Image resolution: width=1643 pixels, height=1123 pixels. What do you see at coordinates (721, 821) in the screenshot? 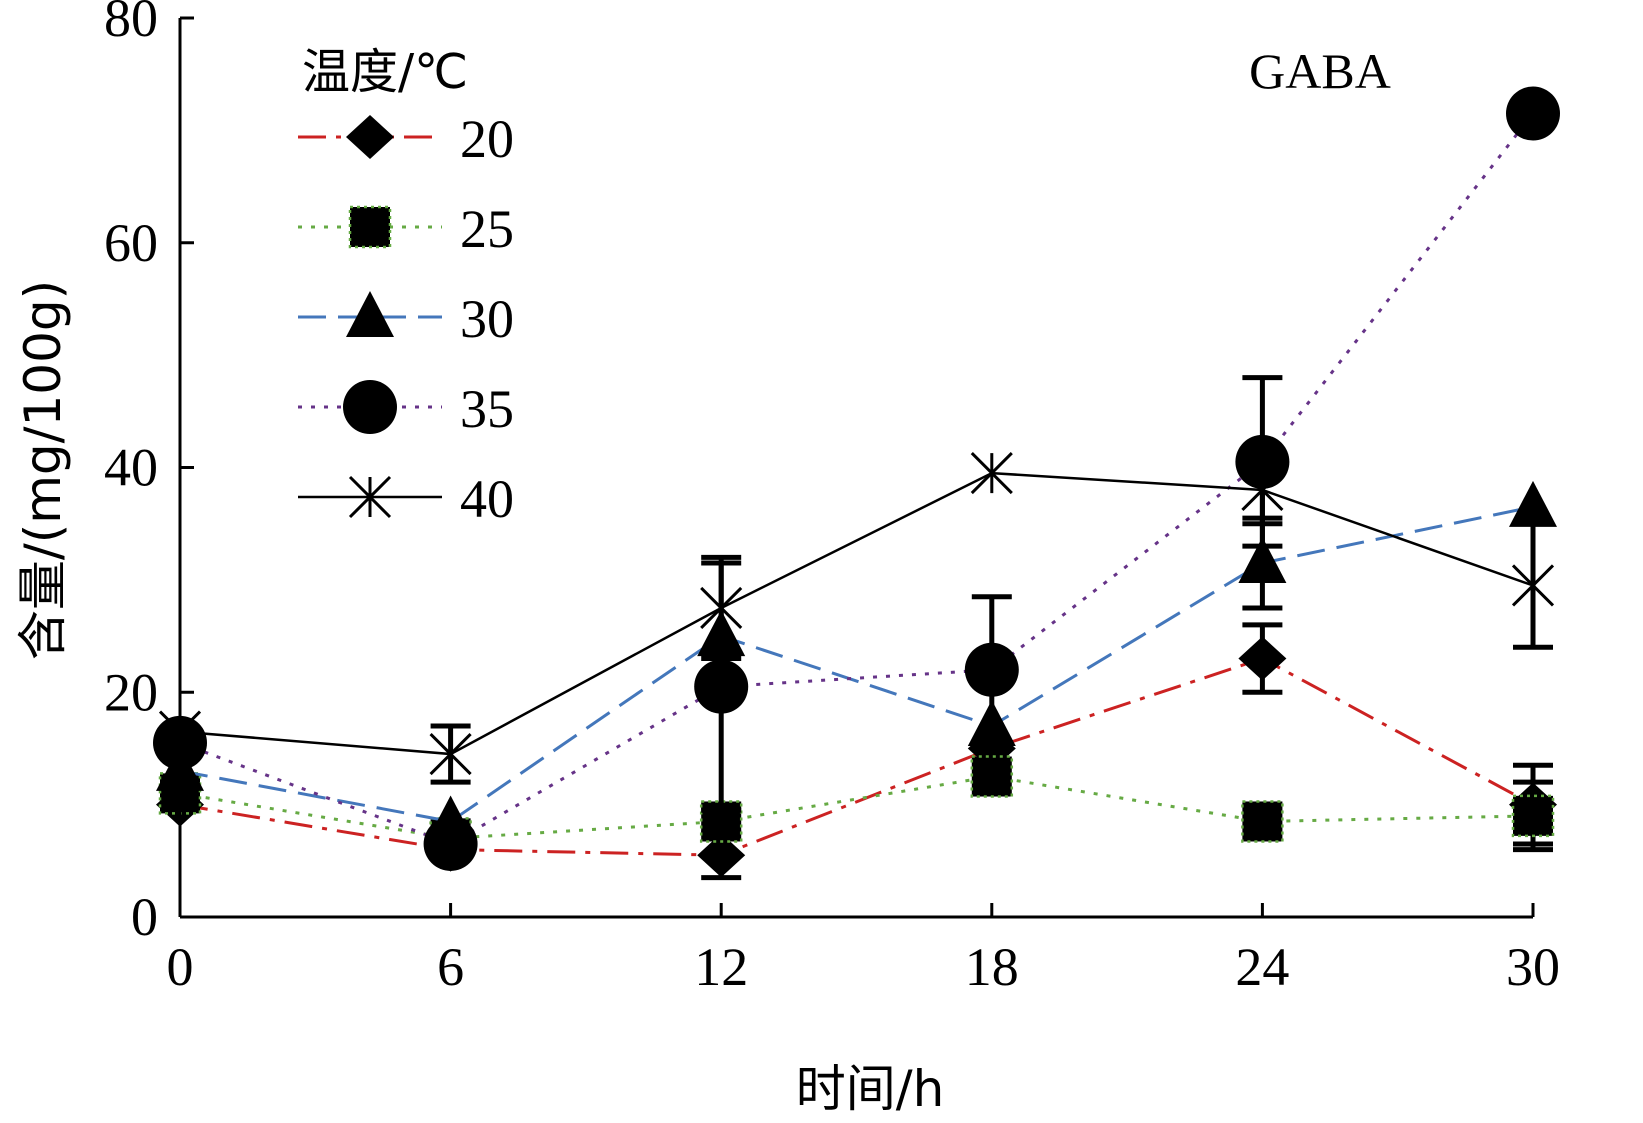
I see `point-25-12-trim` at bounding box center [721, 821].